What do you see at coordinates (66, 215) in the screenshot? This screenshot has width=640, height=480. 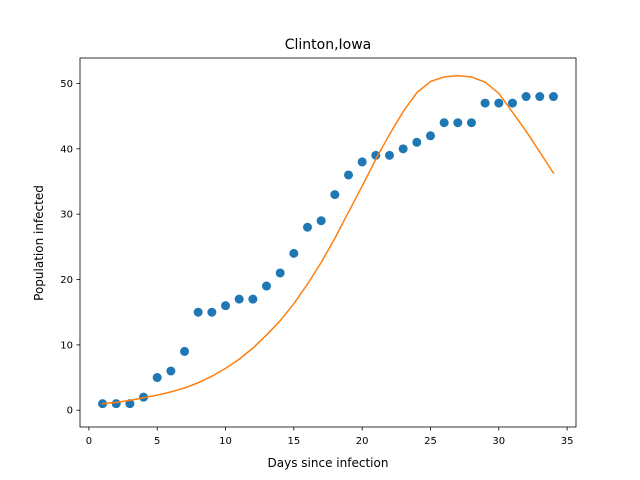 I see `y-tick-label: 30` at bounding box center [66, 215].